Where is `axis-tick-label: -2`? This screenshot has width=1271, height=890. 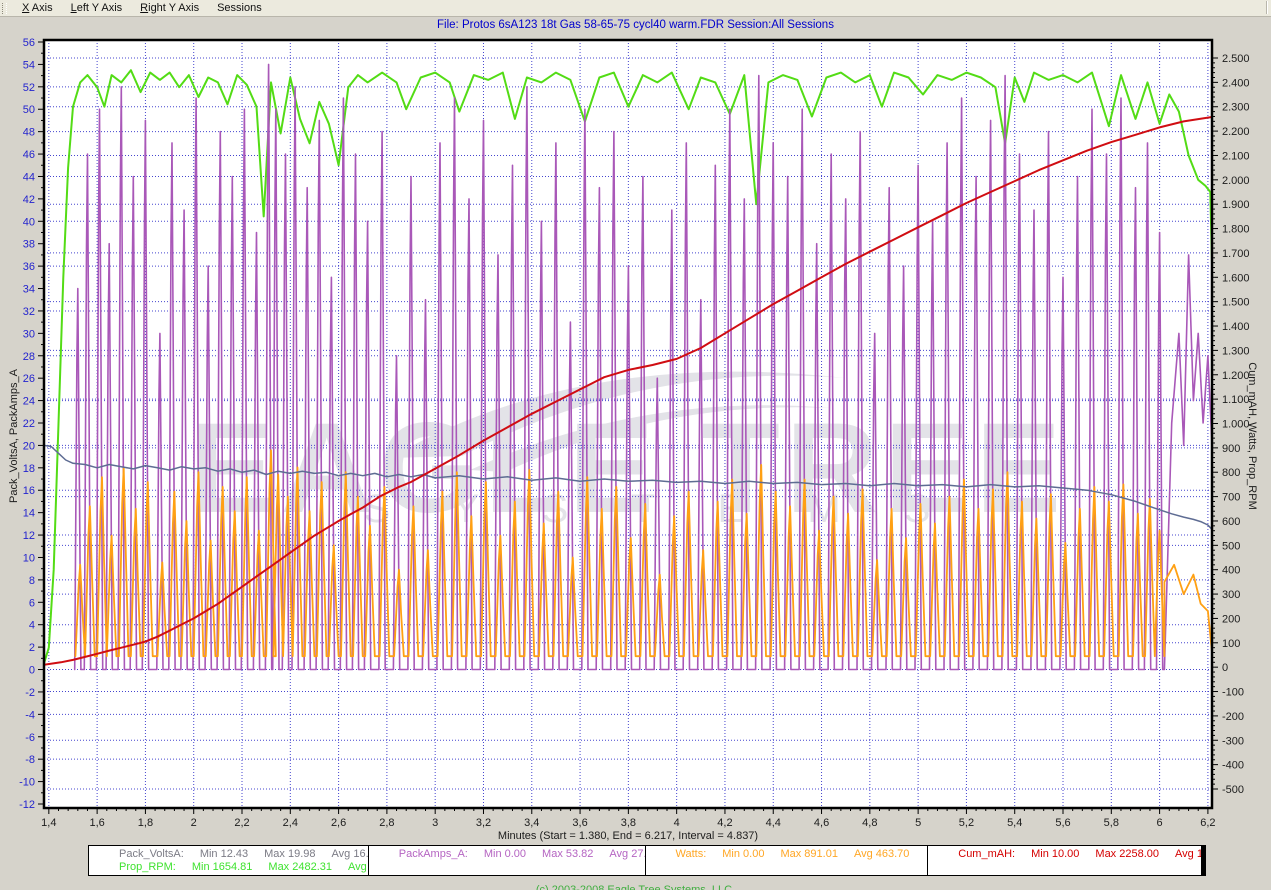
axis-tick-label: -2 is located at coordinates (30, 693).